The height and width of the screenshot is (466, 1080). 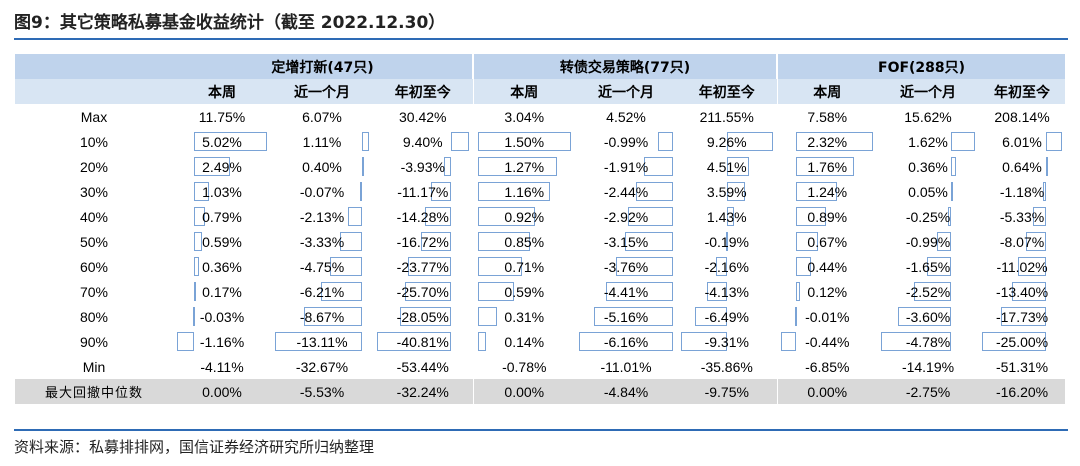 What do you see at coordinates (827, 116) in the screenshot?
I see `cell-value: 7.58%` at bounding box center [827, 116].